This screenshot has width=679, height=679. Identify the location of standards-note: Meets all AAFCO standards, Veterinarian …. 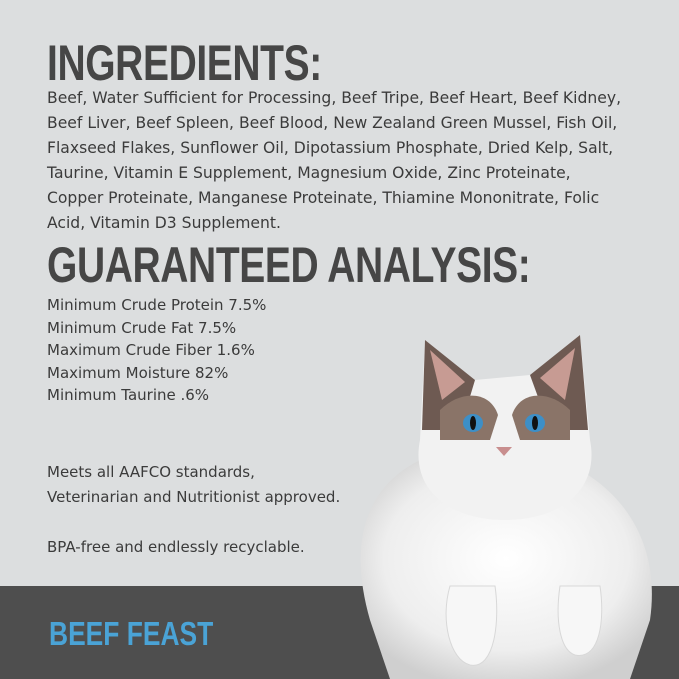
(193, 485).